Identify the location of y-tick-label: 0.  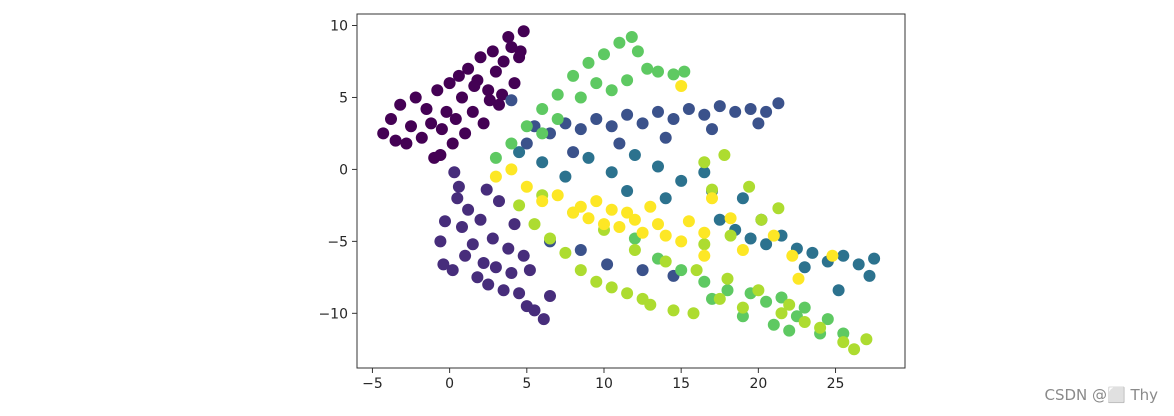
(343, 170).